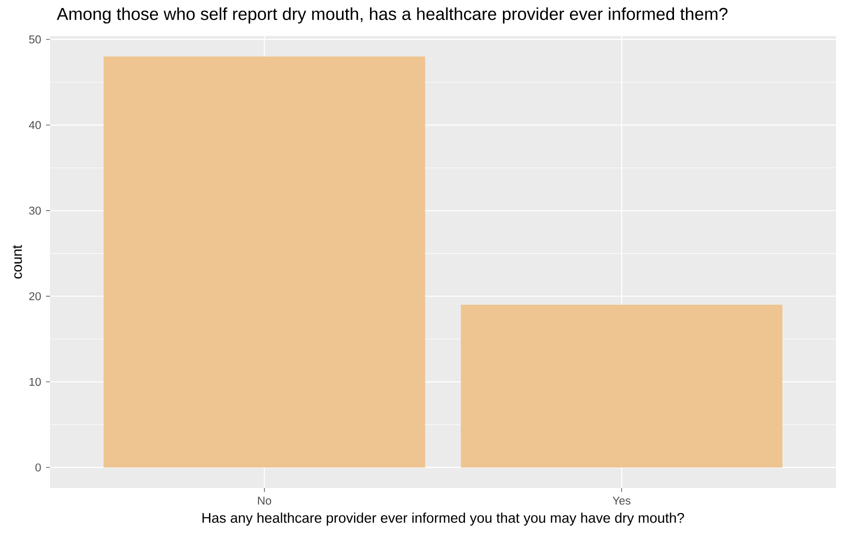 The height and width of the screenshot is (537, 841). What do you see at coordinates (621, 500) in the screenshot?
I see `x-tick-label: Yes` at bounding box center [621, 500].